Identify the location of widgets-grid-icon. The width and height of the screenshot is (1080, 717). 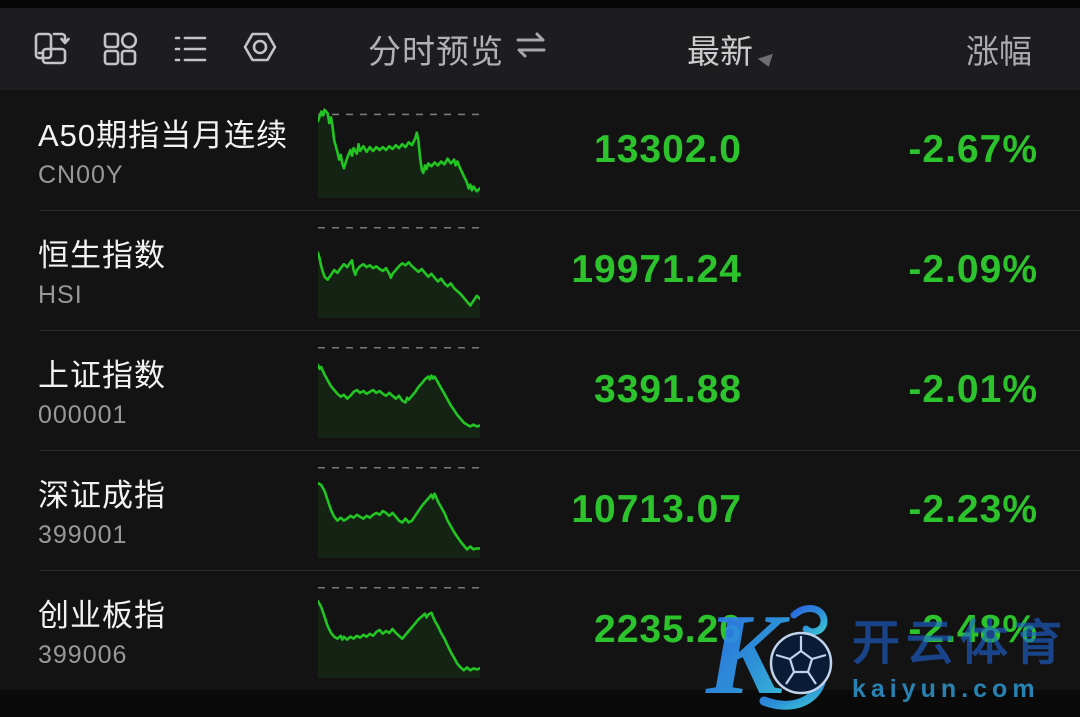
(120, 49).